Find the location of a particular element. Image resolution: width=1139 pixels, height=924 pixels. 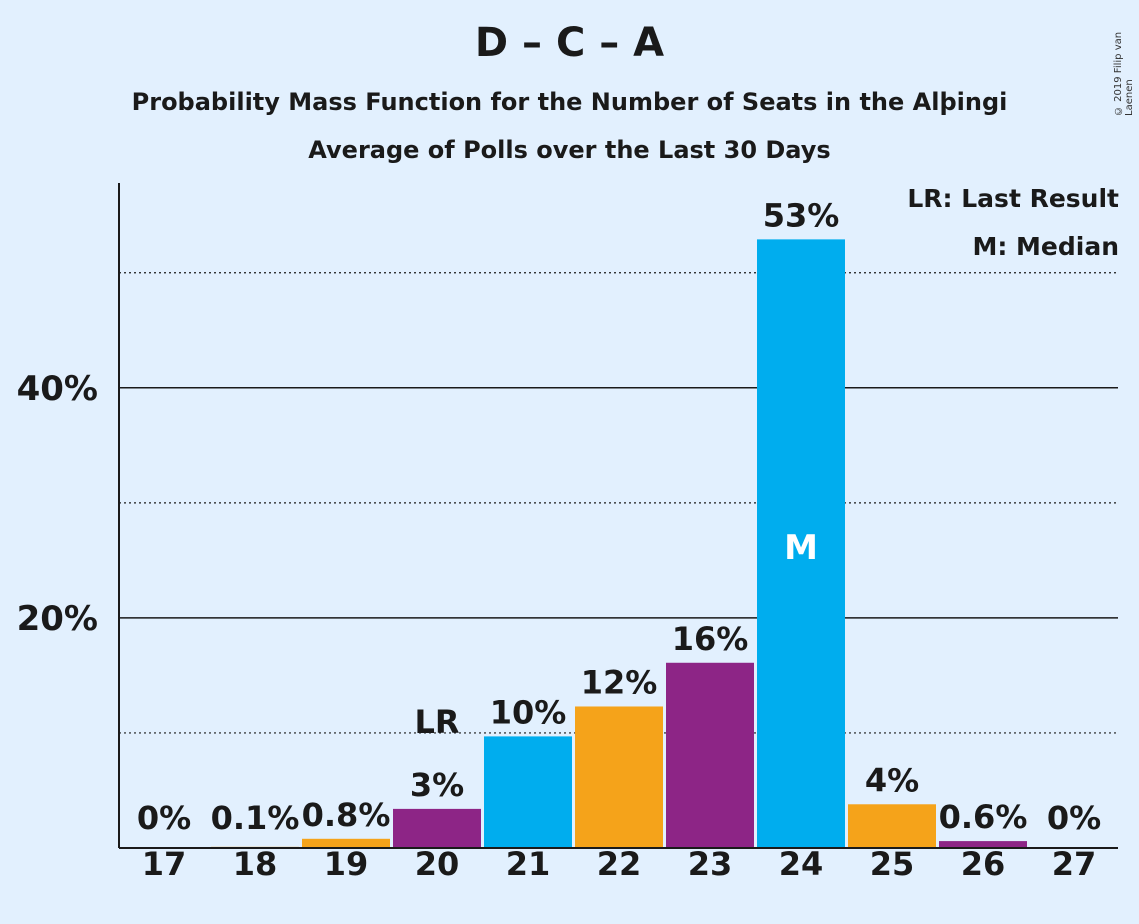

bar-value-label: 4% is located at coordinates (892, 780).